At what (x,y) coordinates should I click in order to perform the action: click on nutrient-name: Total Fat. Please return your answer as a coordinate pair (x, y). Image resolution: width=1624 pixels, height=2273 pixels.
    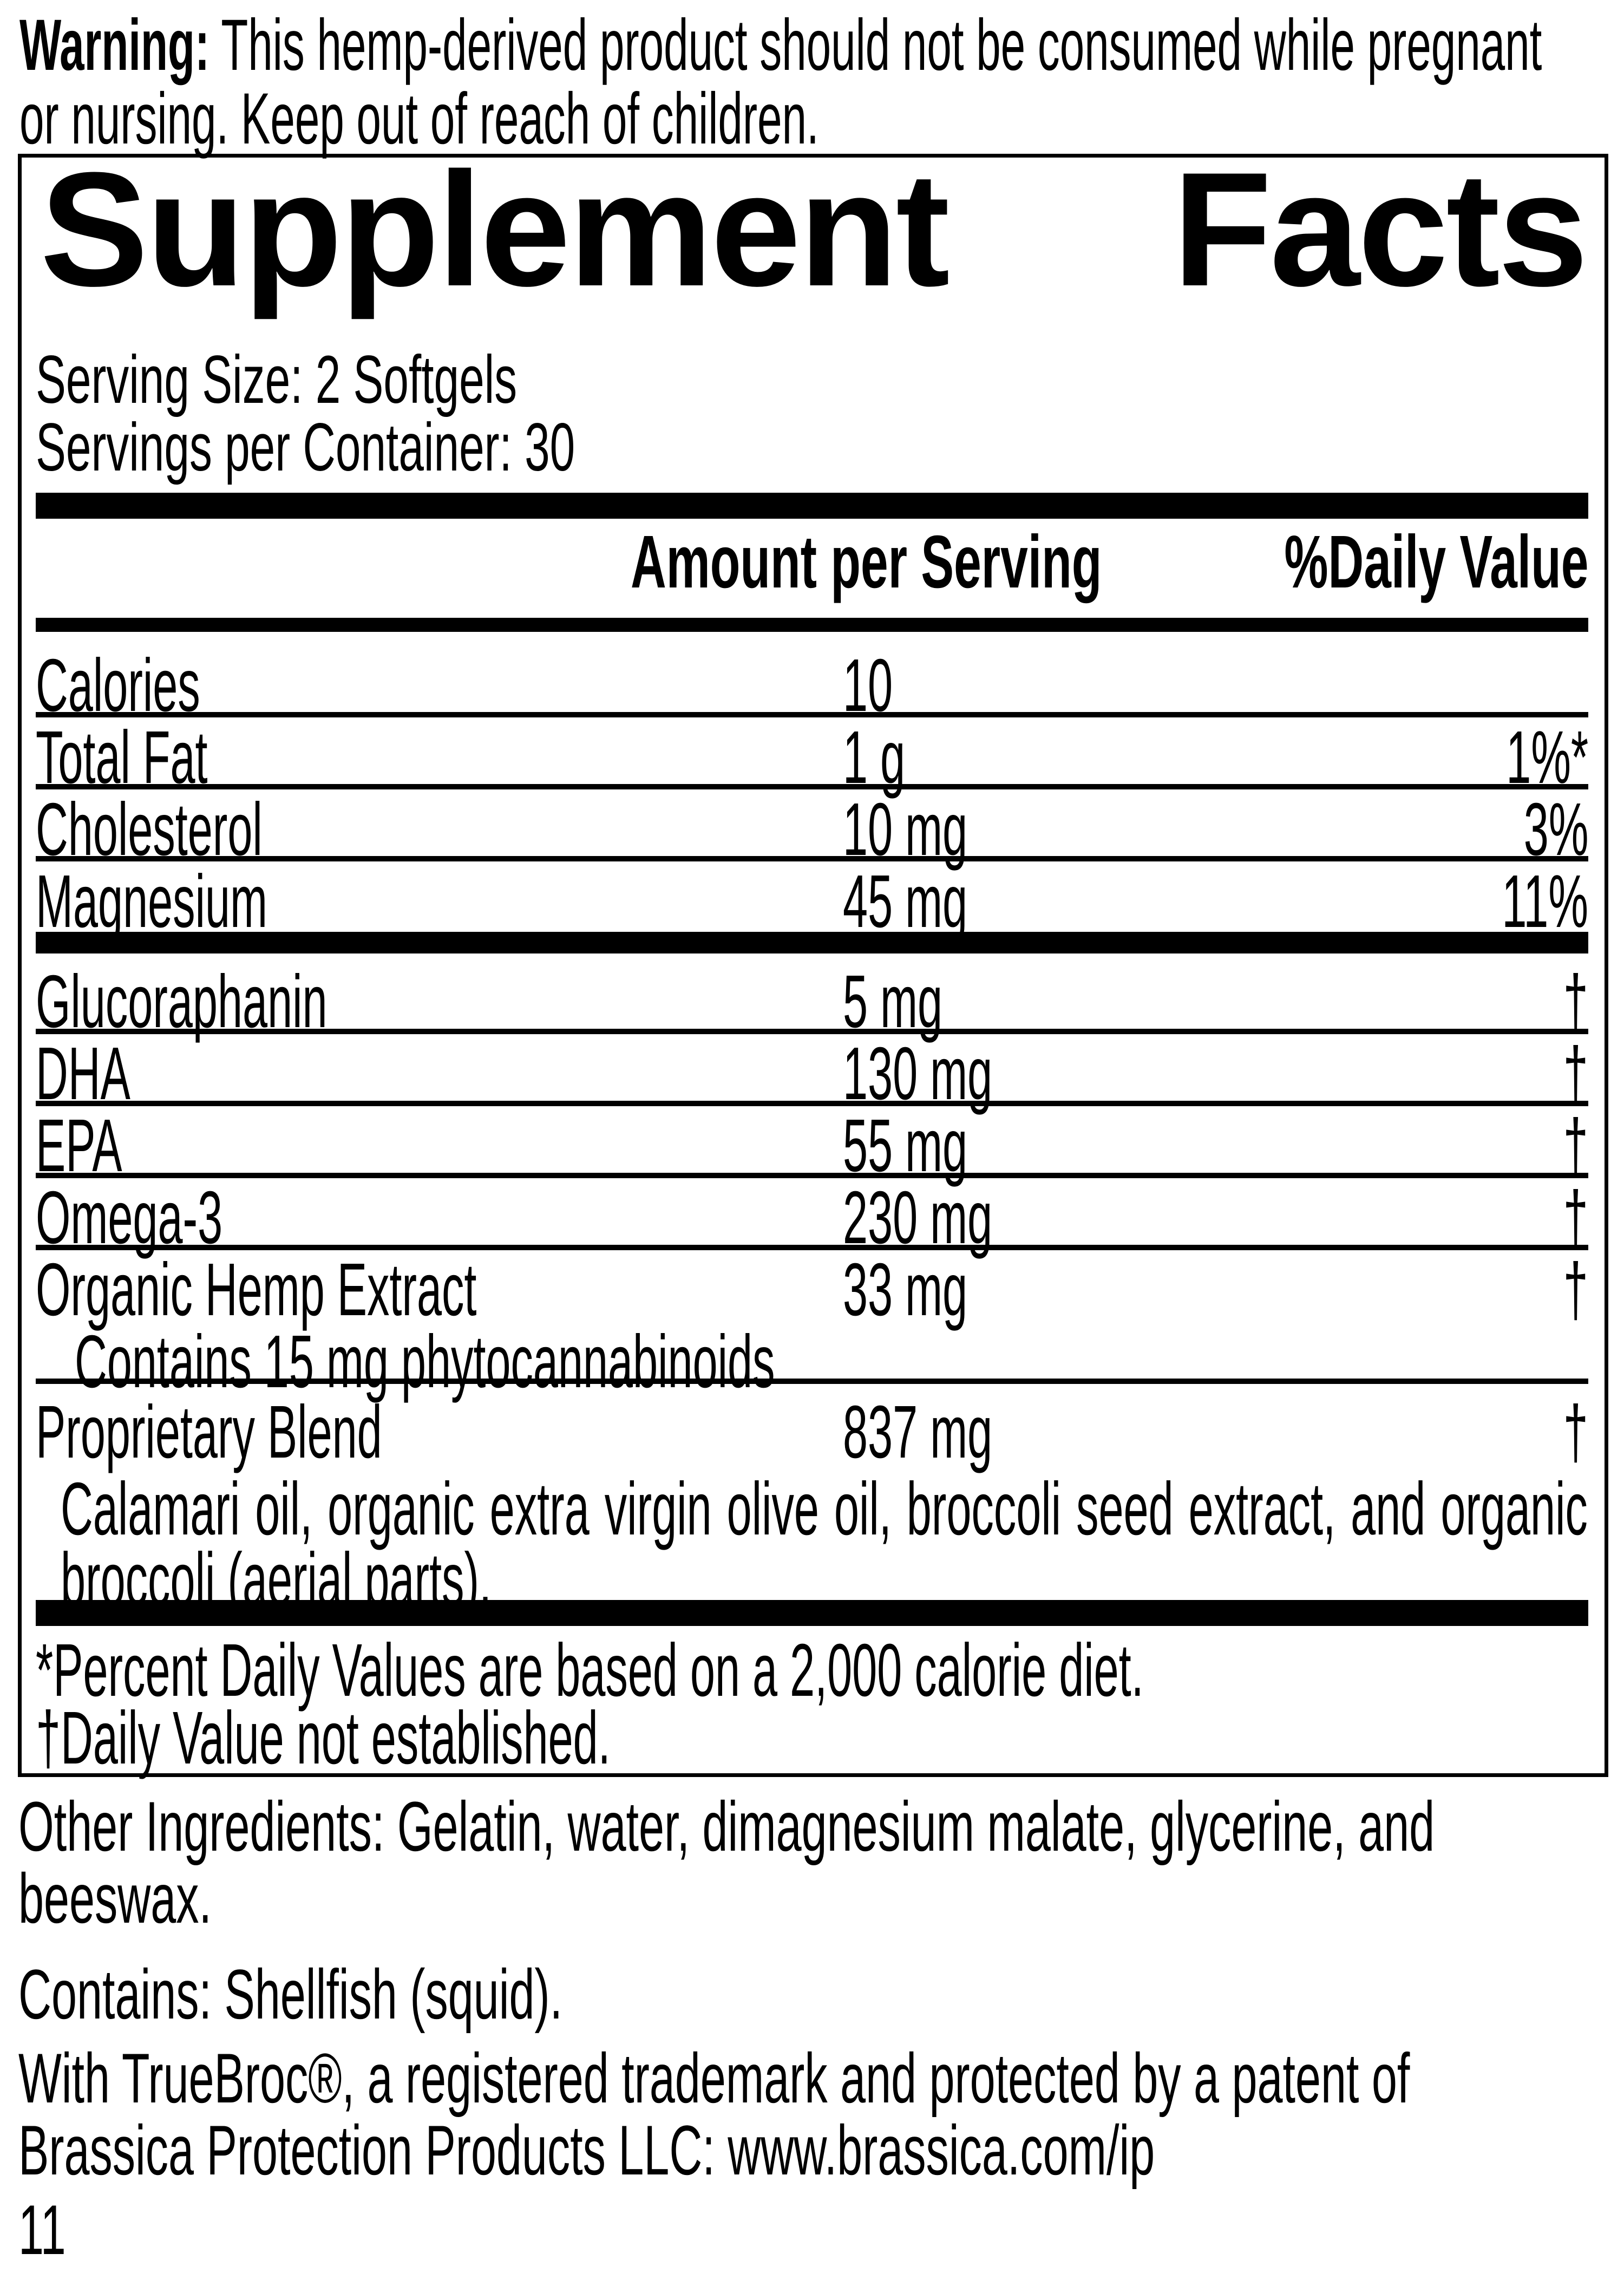
    Looking at the image, I should click on (122, 757).